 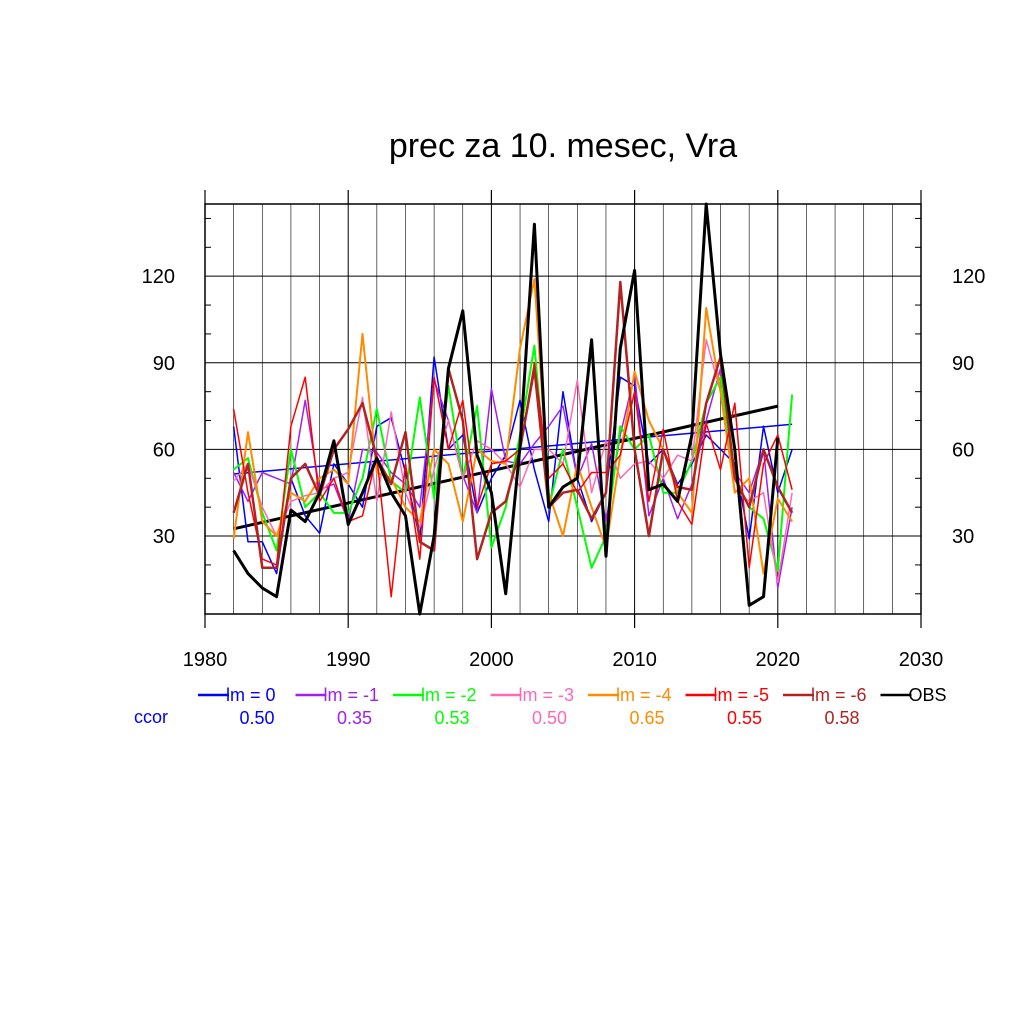 What do you see at coordinates (744, 718) in the screenshot?
I see `legend-ccor-5: 0.55` at bounding box center [744, 718].